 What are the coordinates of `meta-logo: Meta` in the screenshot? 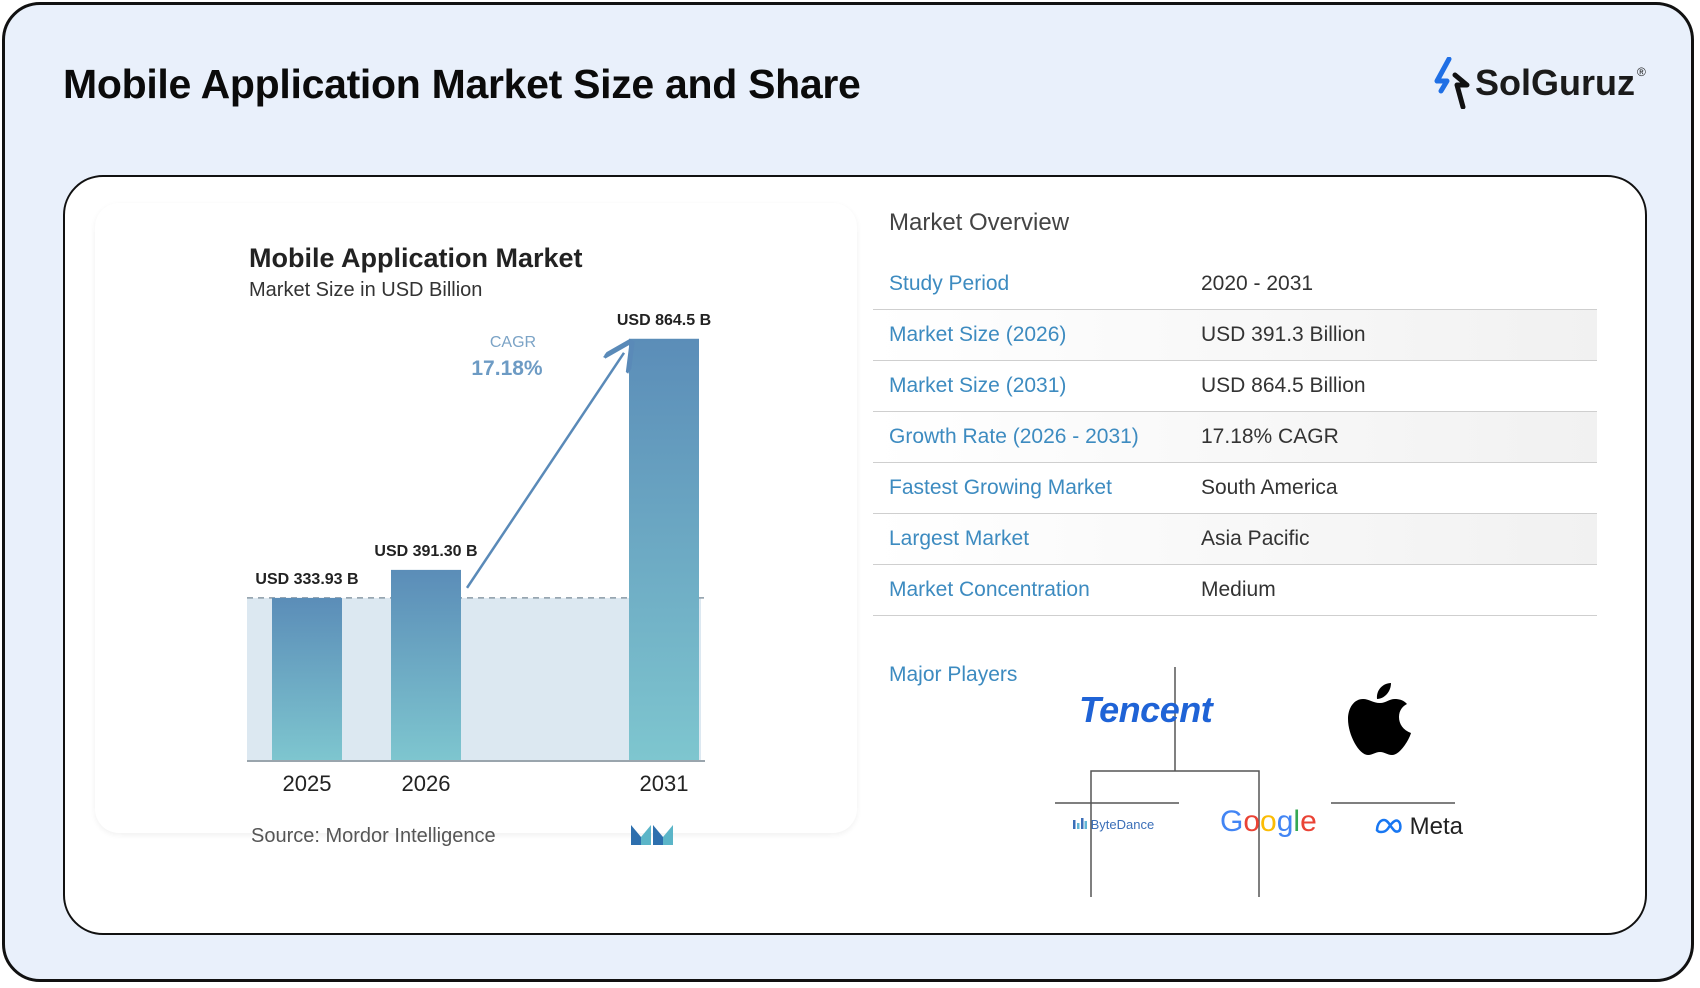 It's located at (1419, 827).